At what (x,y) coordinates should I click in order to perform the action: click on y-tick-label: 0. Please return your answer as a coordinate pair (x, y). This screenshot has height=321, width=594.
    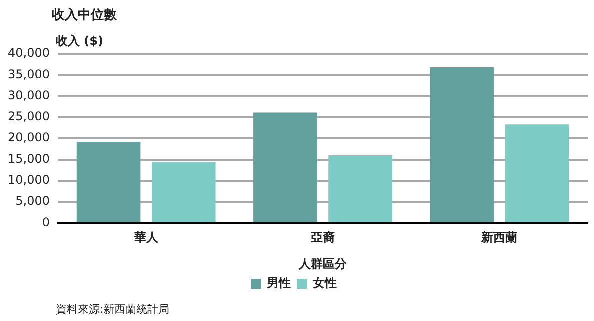
    Looking at the image, I should click on (46, 222).